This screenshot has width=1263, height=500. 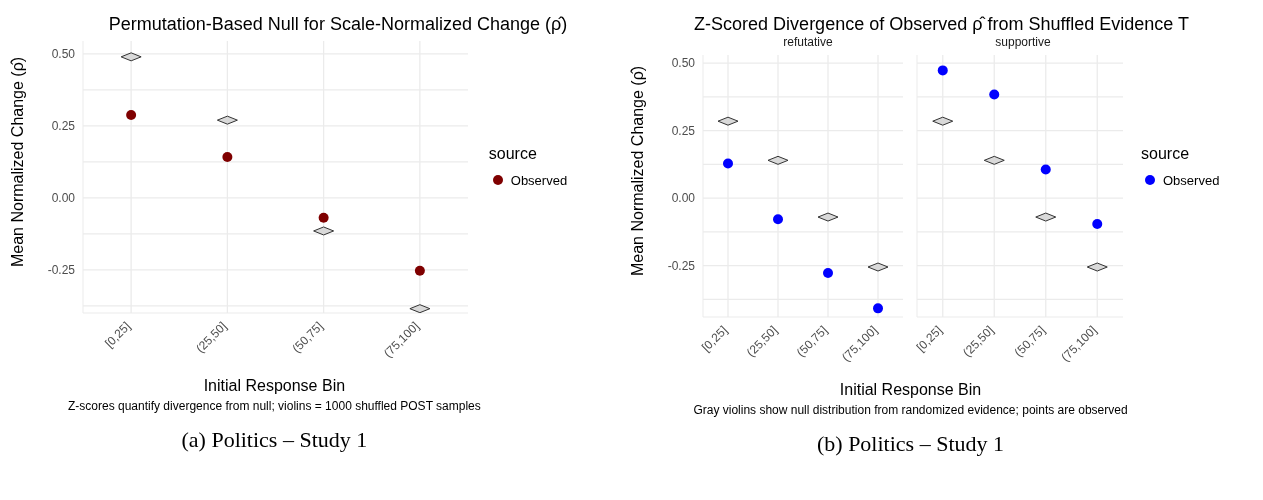 I want to click on text: Z-scores quantify divergence from null; violins = 1000 shuffled POST samples, so click(x=274, y=406).